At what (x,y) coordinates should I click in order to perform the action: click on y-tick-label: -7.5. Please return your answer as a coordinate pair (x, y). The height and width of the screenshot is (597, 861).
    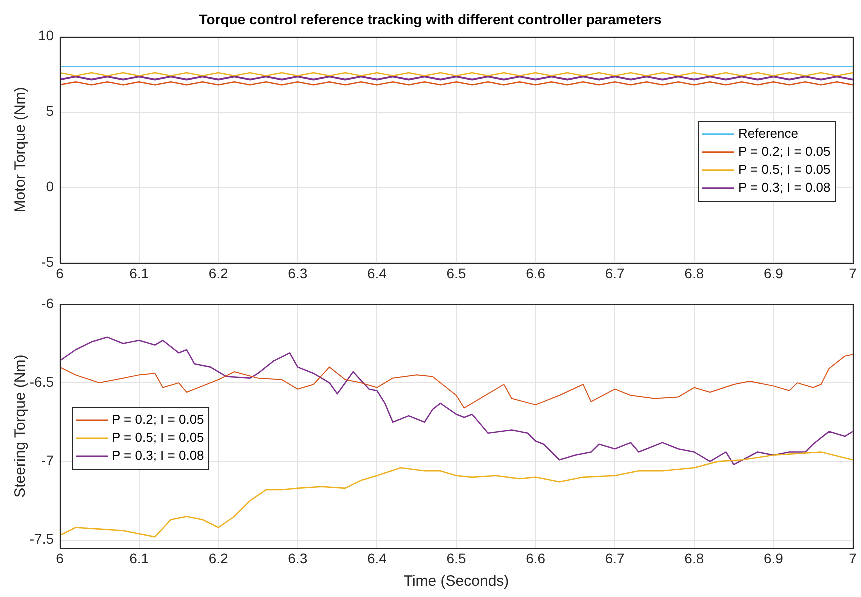
    Looking at the image, I should click on (42, 539).